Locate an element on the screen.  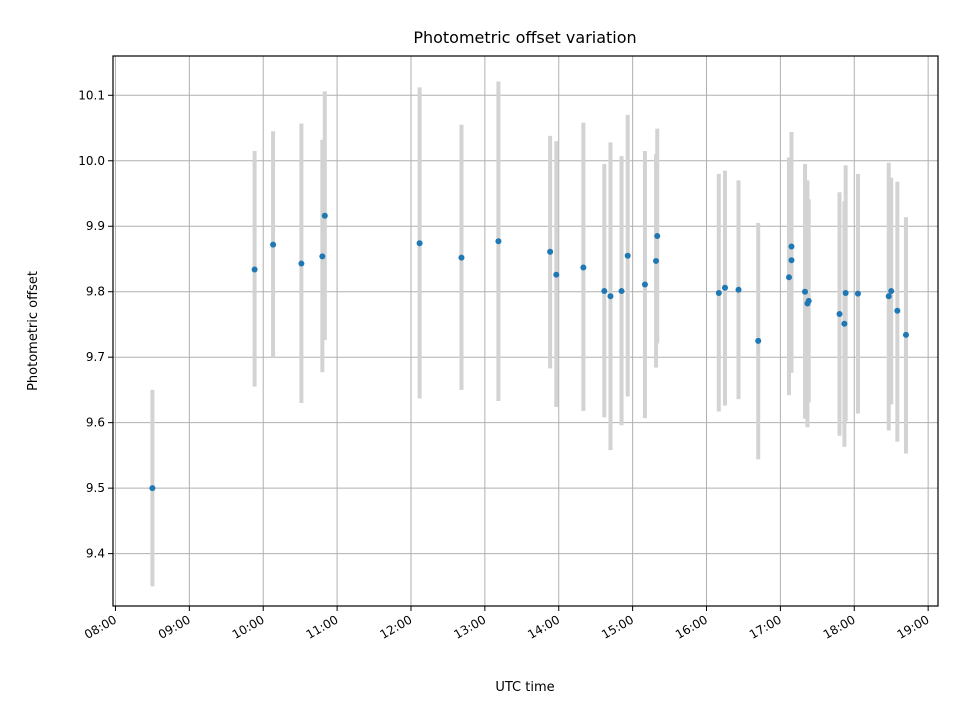
y-tick-label: 9.6 is located at coordinates (95, 423).